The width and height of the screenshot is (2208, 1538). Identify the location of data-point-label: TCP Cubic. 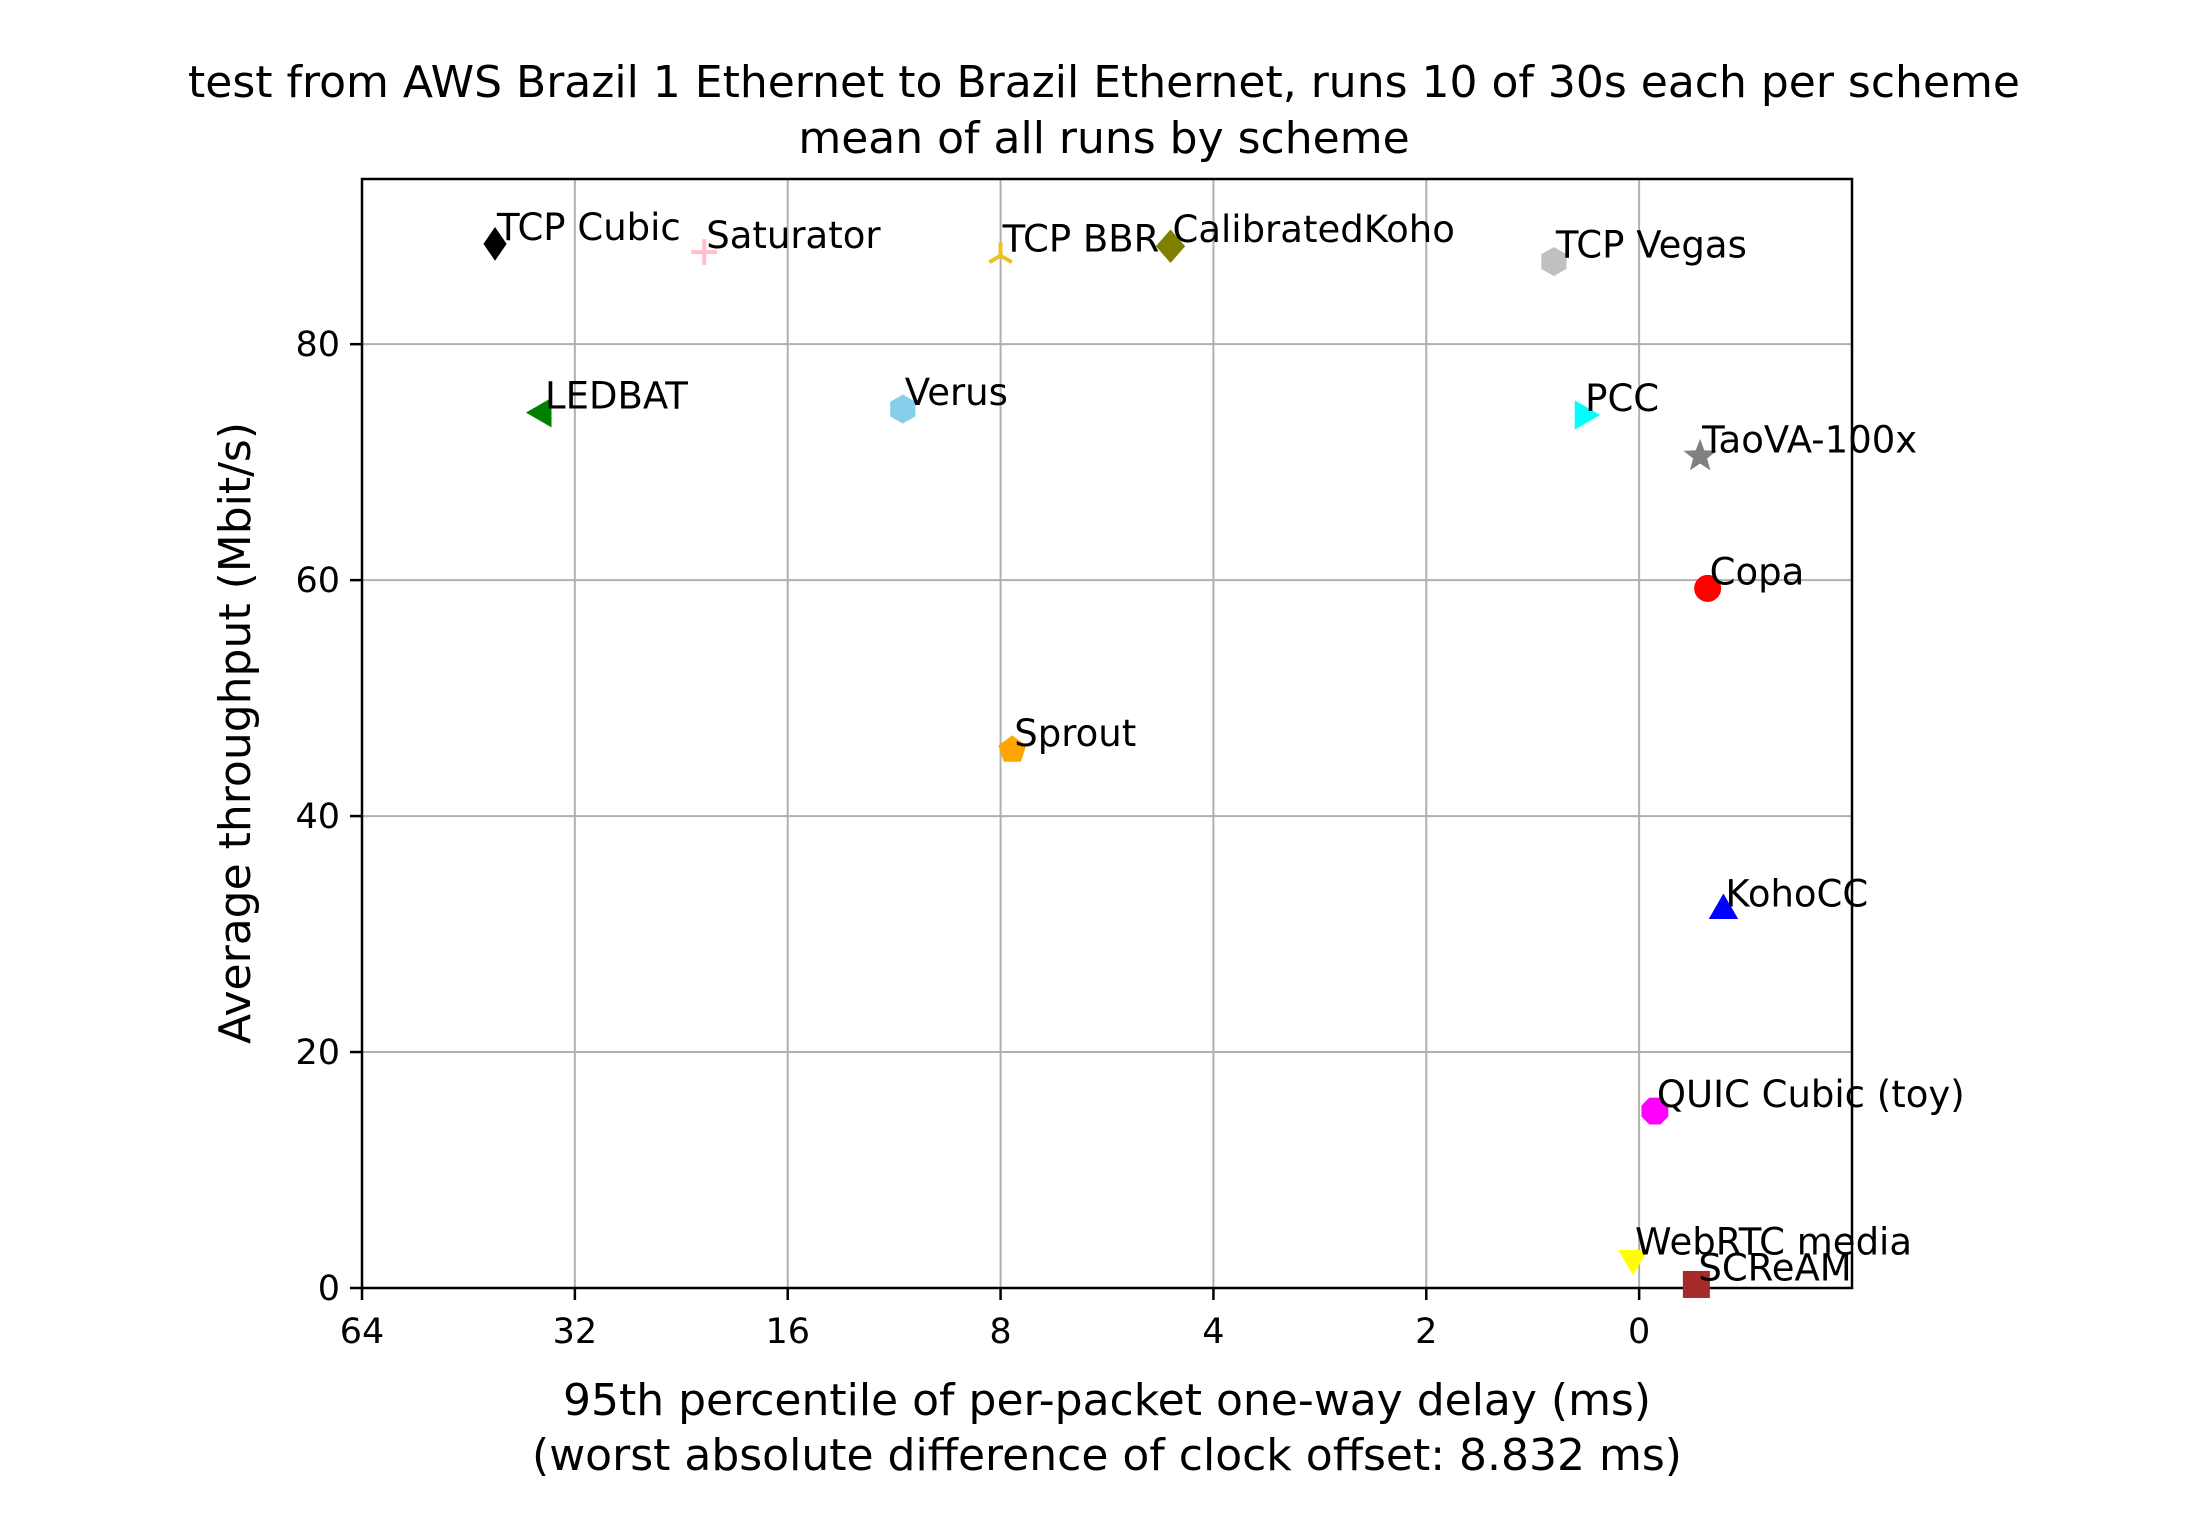
(588, 227).